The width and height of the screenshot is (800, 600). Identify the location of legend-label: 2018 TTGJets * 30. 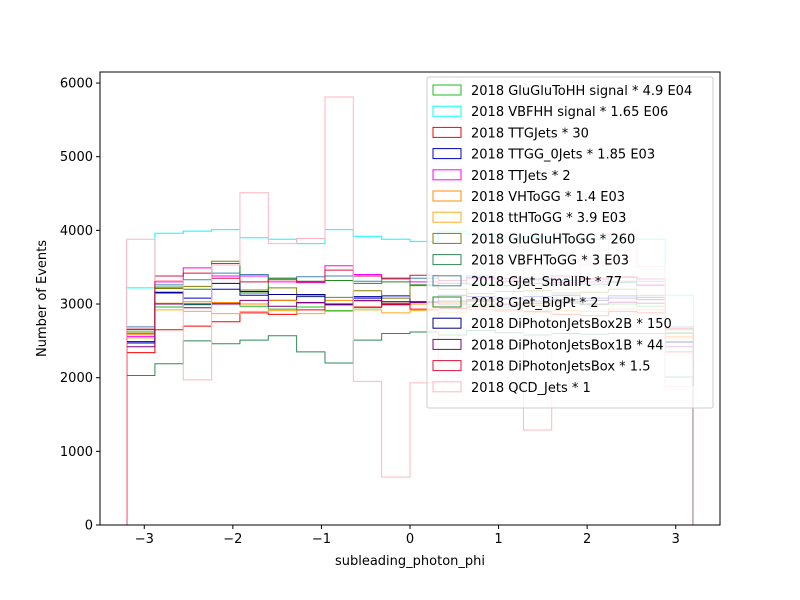
(530, 133).